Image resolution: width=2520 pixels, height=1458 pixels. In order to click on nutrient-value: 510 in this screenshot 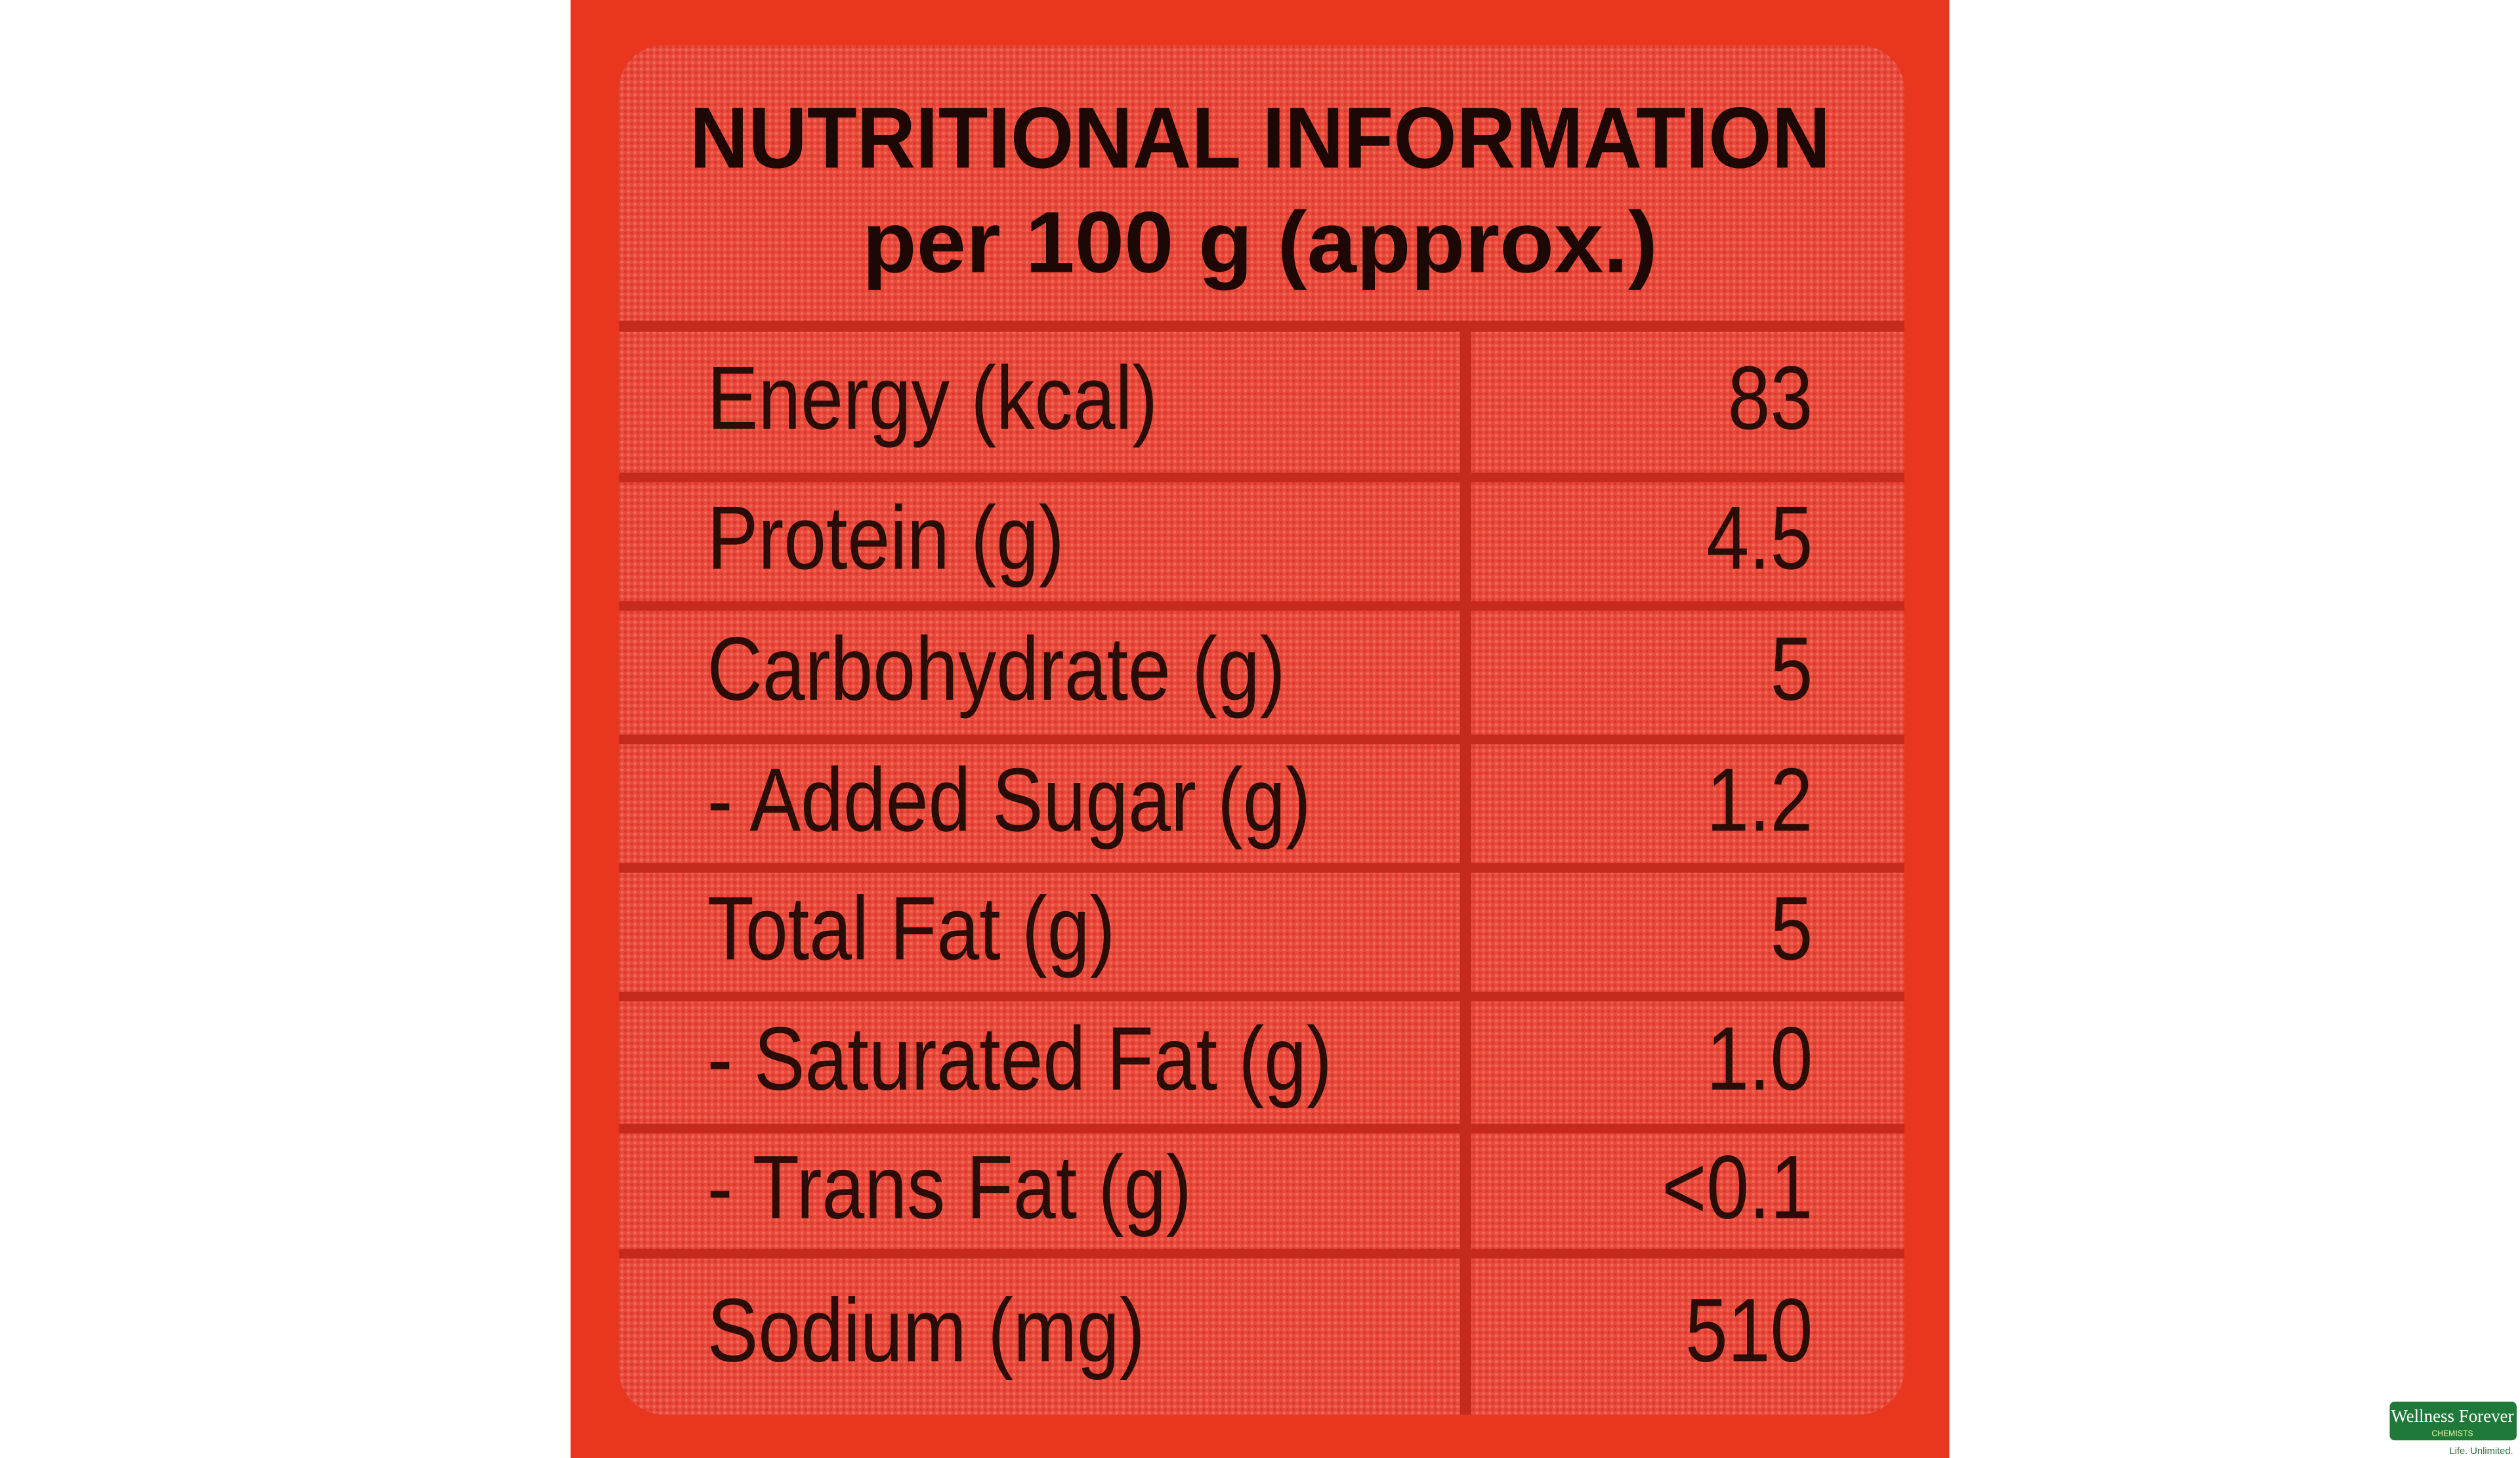, I will do `click(1749, 1330)`.